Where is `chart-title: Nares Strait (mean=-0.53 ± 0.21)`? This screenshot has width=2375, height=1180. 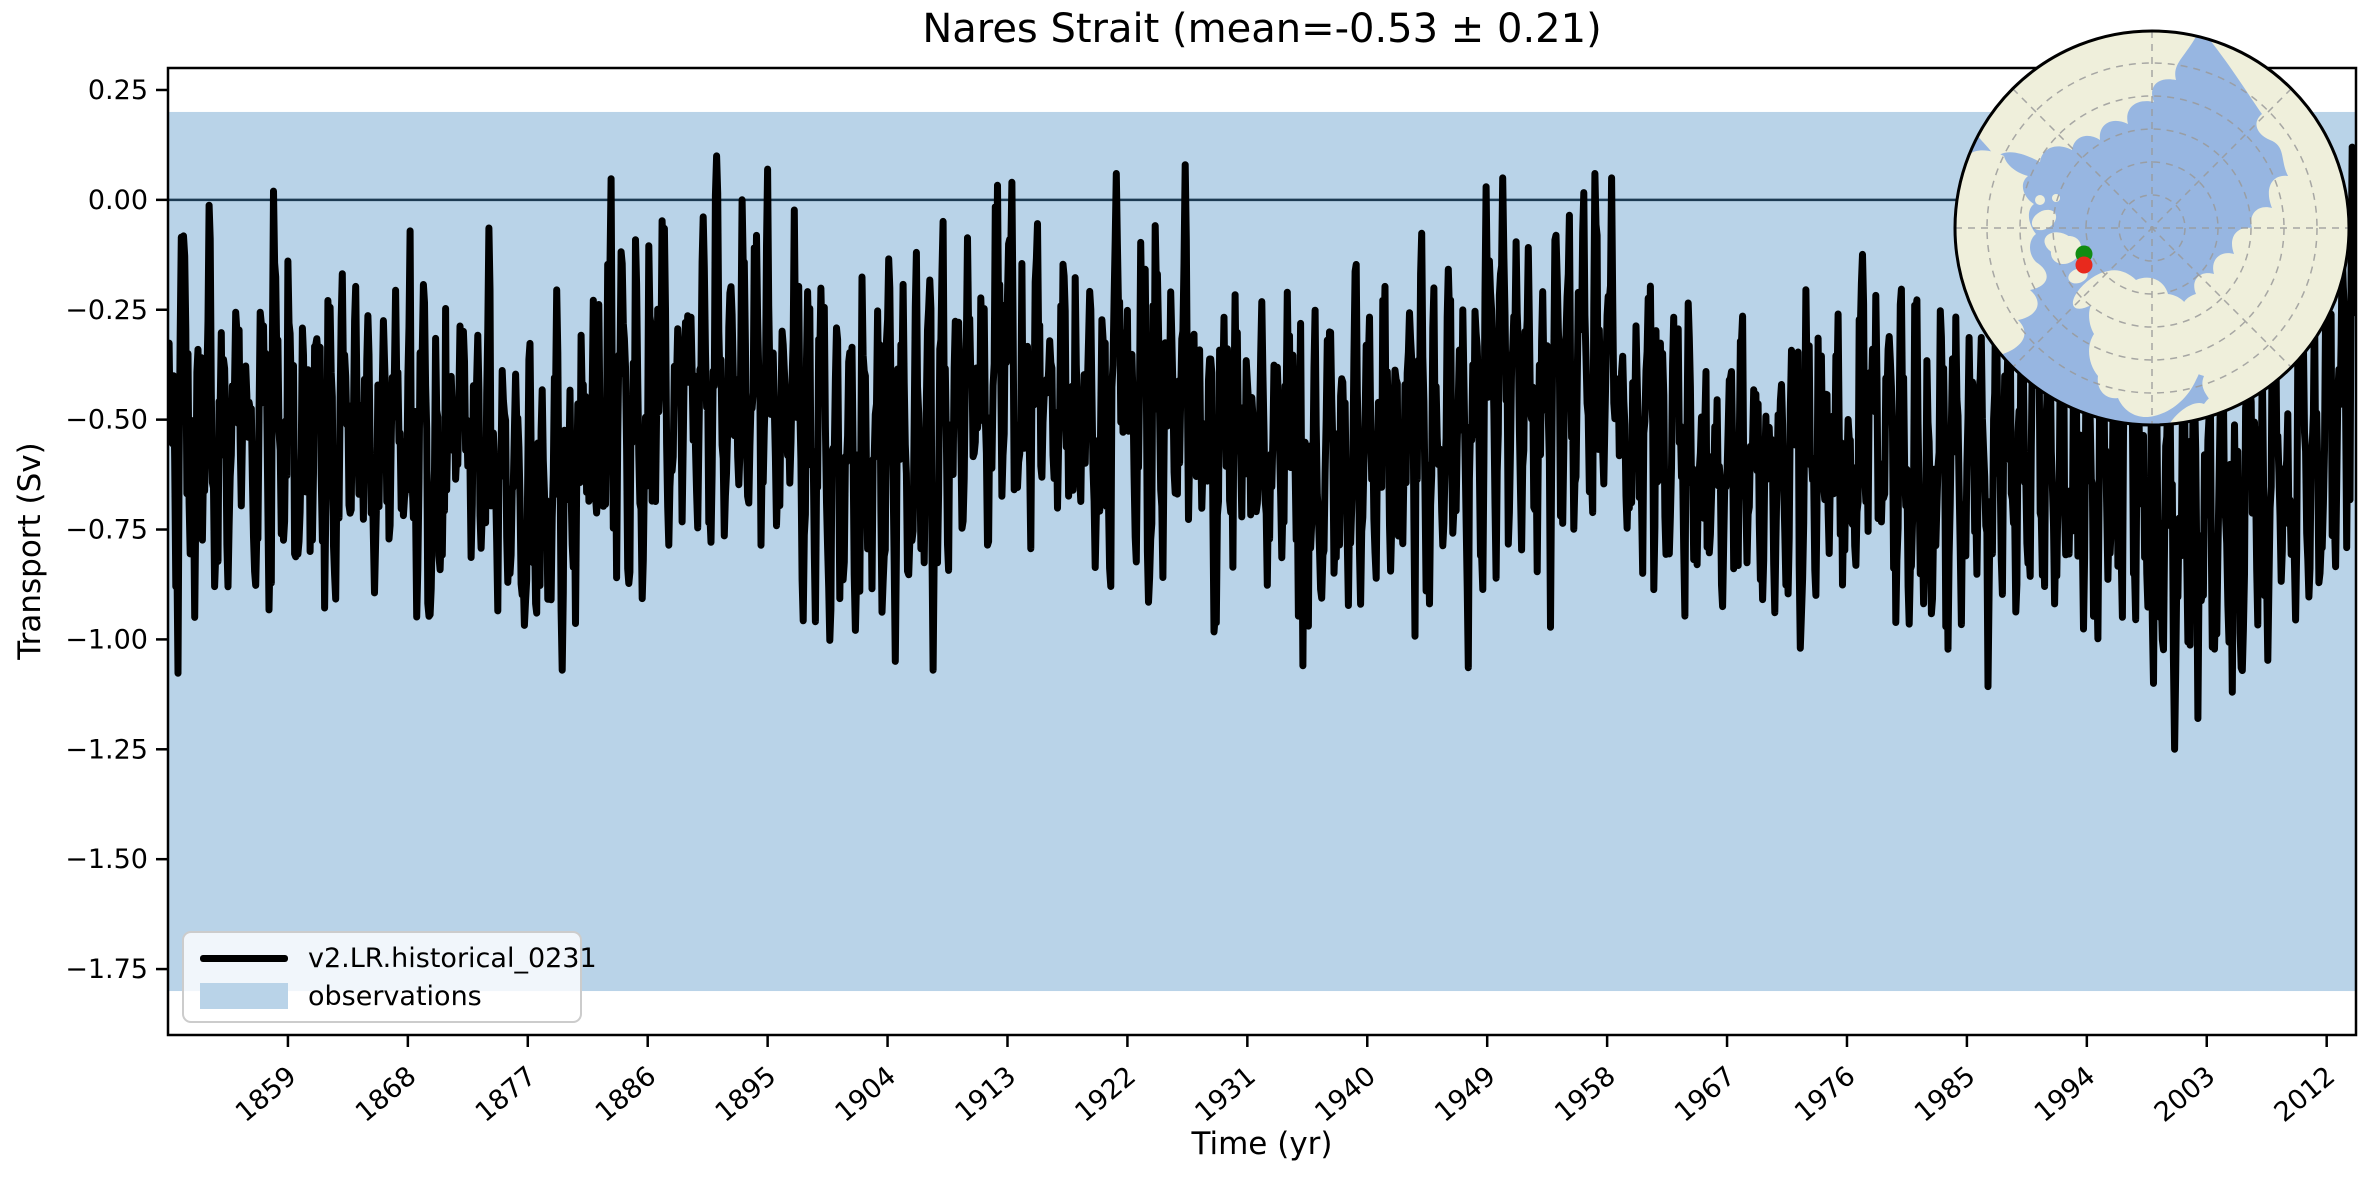 chart-title: Nares Strait (mean=-0.53 ± 0.21) is located at coordinates (1262, 29).